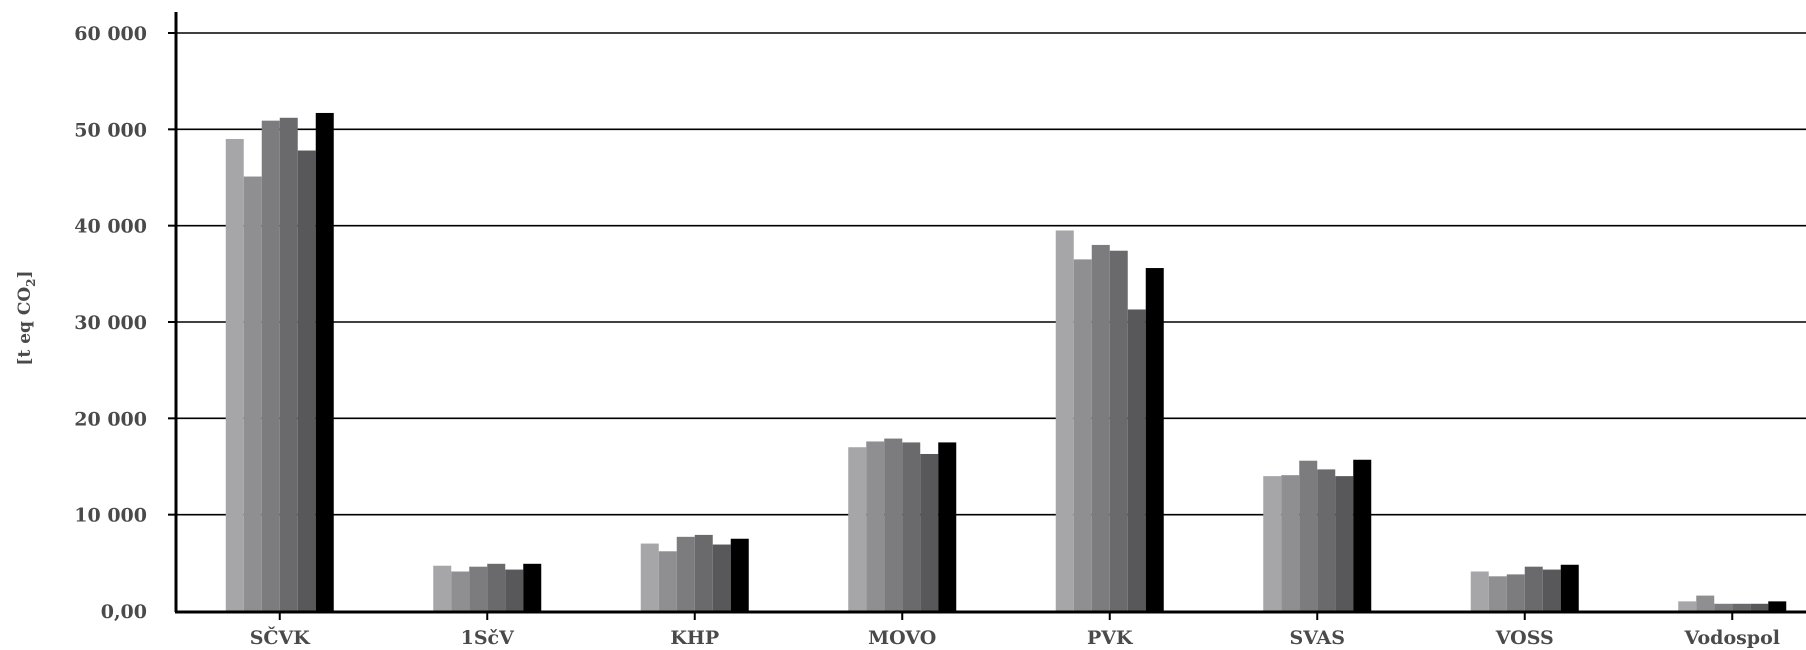 The image size is (1806, 650). Describe the element at coordinates (110, 227) in the screenshot. I see `y-tick-label: 40 000` at that location.